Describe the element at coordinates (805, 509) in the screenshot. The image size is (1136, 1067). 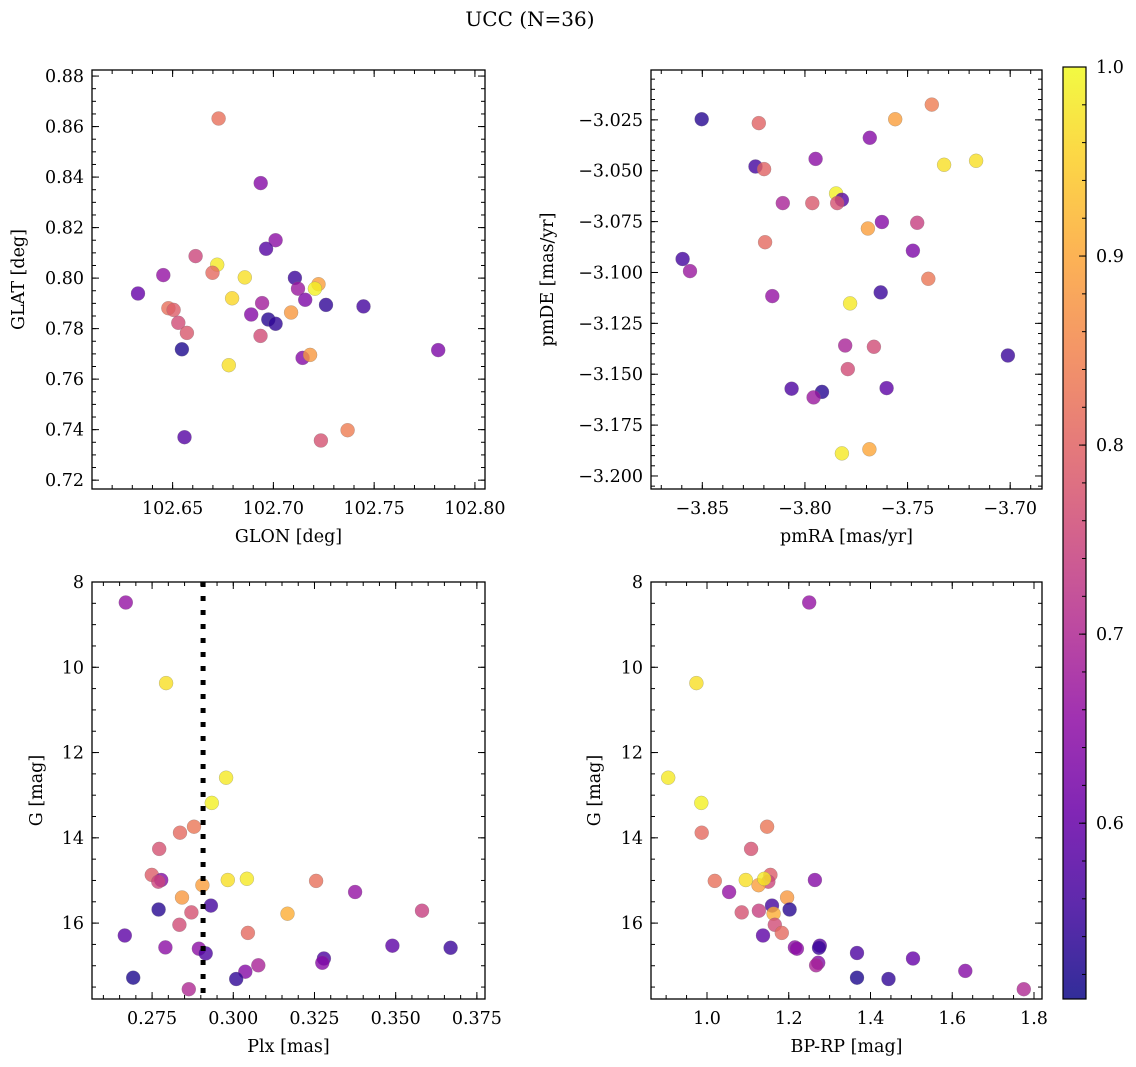
I see `x-tick-label: −3.80` at that location.